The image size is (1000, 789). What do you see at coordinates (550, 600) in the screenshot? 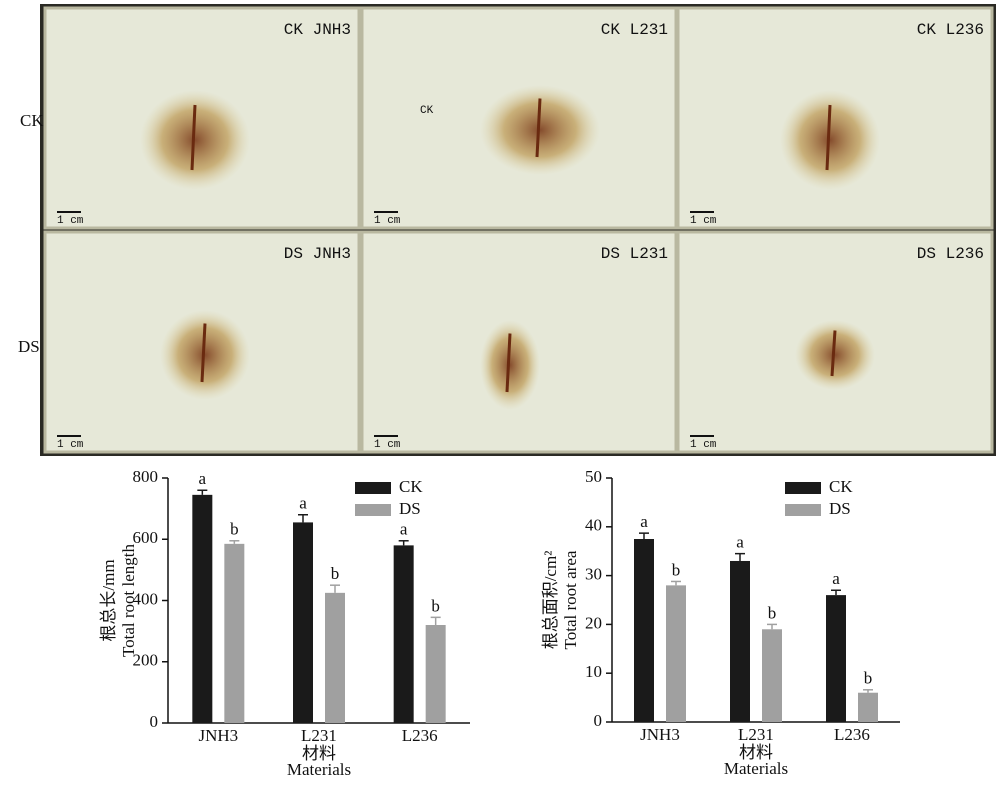
I see `y-axis-label: 根总面积/cm²` at bounding box center [550, 600].